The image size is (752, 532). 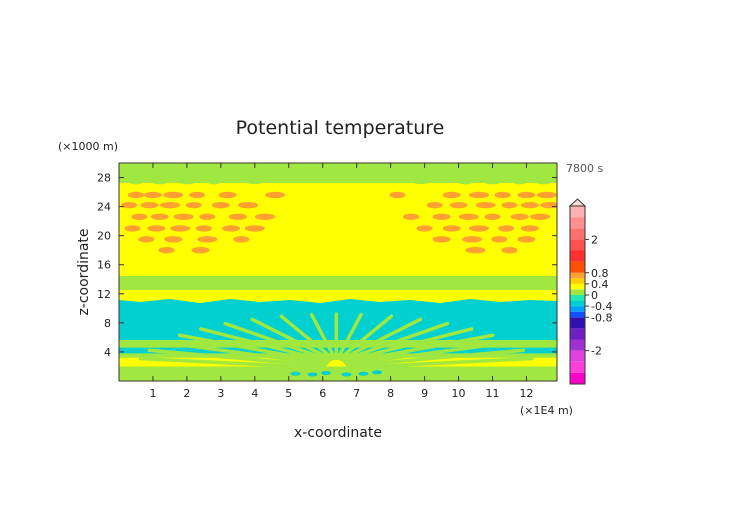 What do you see at coordinates (492, 393) in the screenshot?
I see `x-tick-label: 11` at bounding box center [492, 393].